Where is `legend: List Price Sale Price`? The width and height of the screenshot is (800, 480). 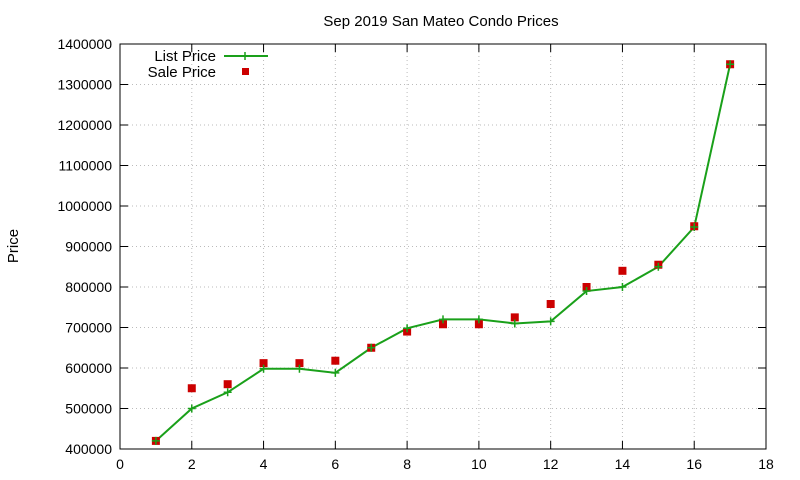 legend: List Price Sale Price is located at coordinates (208, 64).